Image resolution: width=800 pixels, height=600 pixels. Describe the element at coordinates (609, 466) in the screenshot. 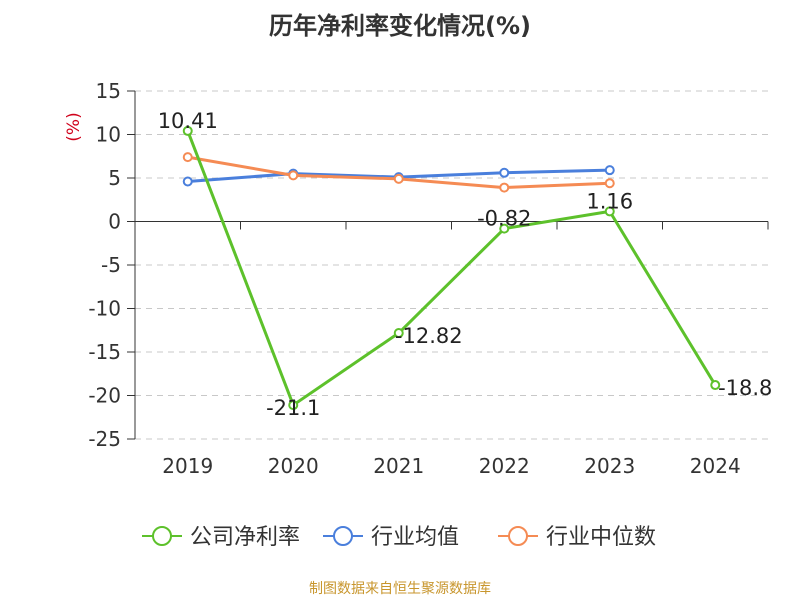

I see `x-tick-label: 2023` at that location.